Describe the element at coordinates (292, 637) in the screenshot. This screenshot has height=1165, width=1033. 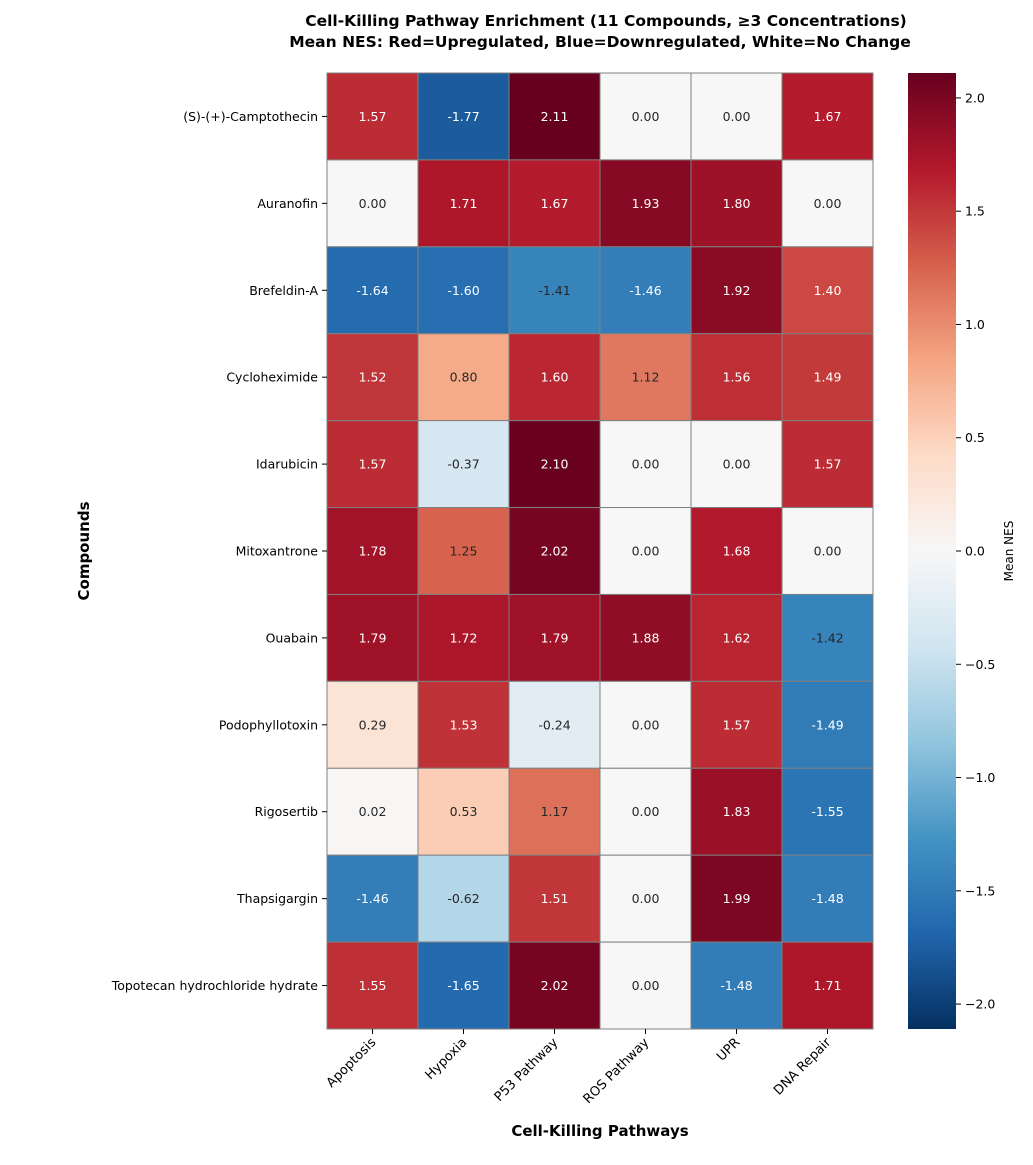
I see `row-label: Ouabain` at that location.